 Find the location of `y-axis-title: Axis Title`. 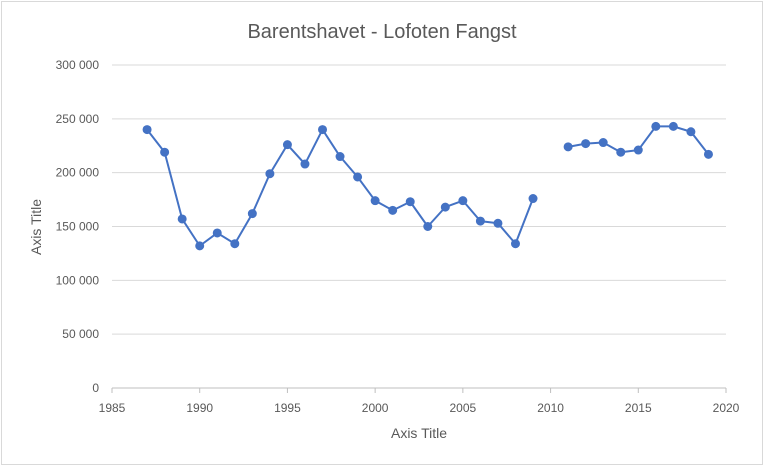

y-axis-title: Axis Title is located at coordinates (36, 227).